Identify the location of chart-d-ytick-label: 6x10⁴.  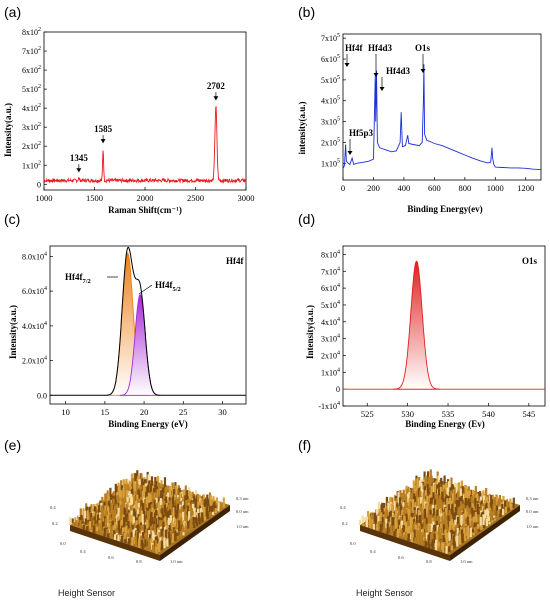
(330, 288).